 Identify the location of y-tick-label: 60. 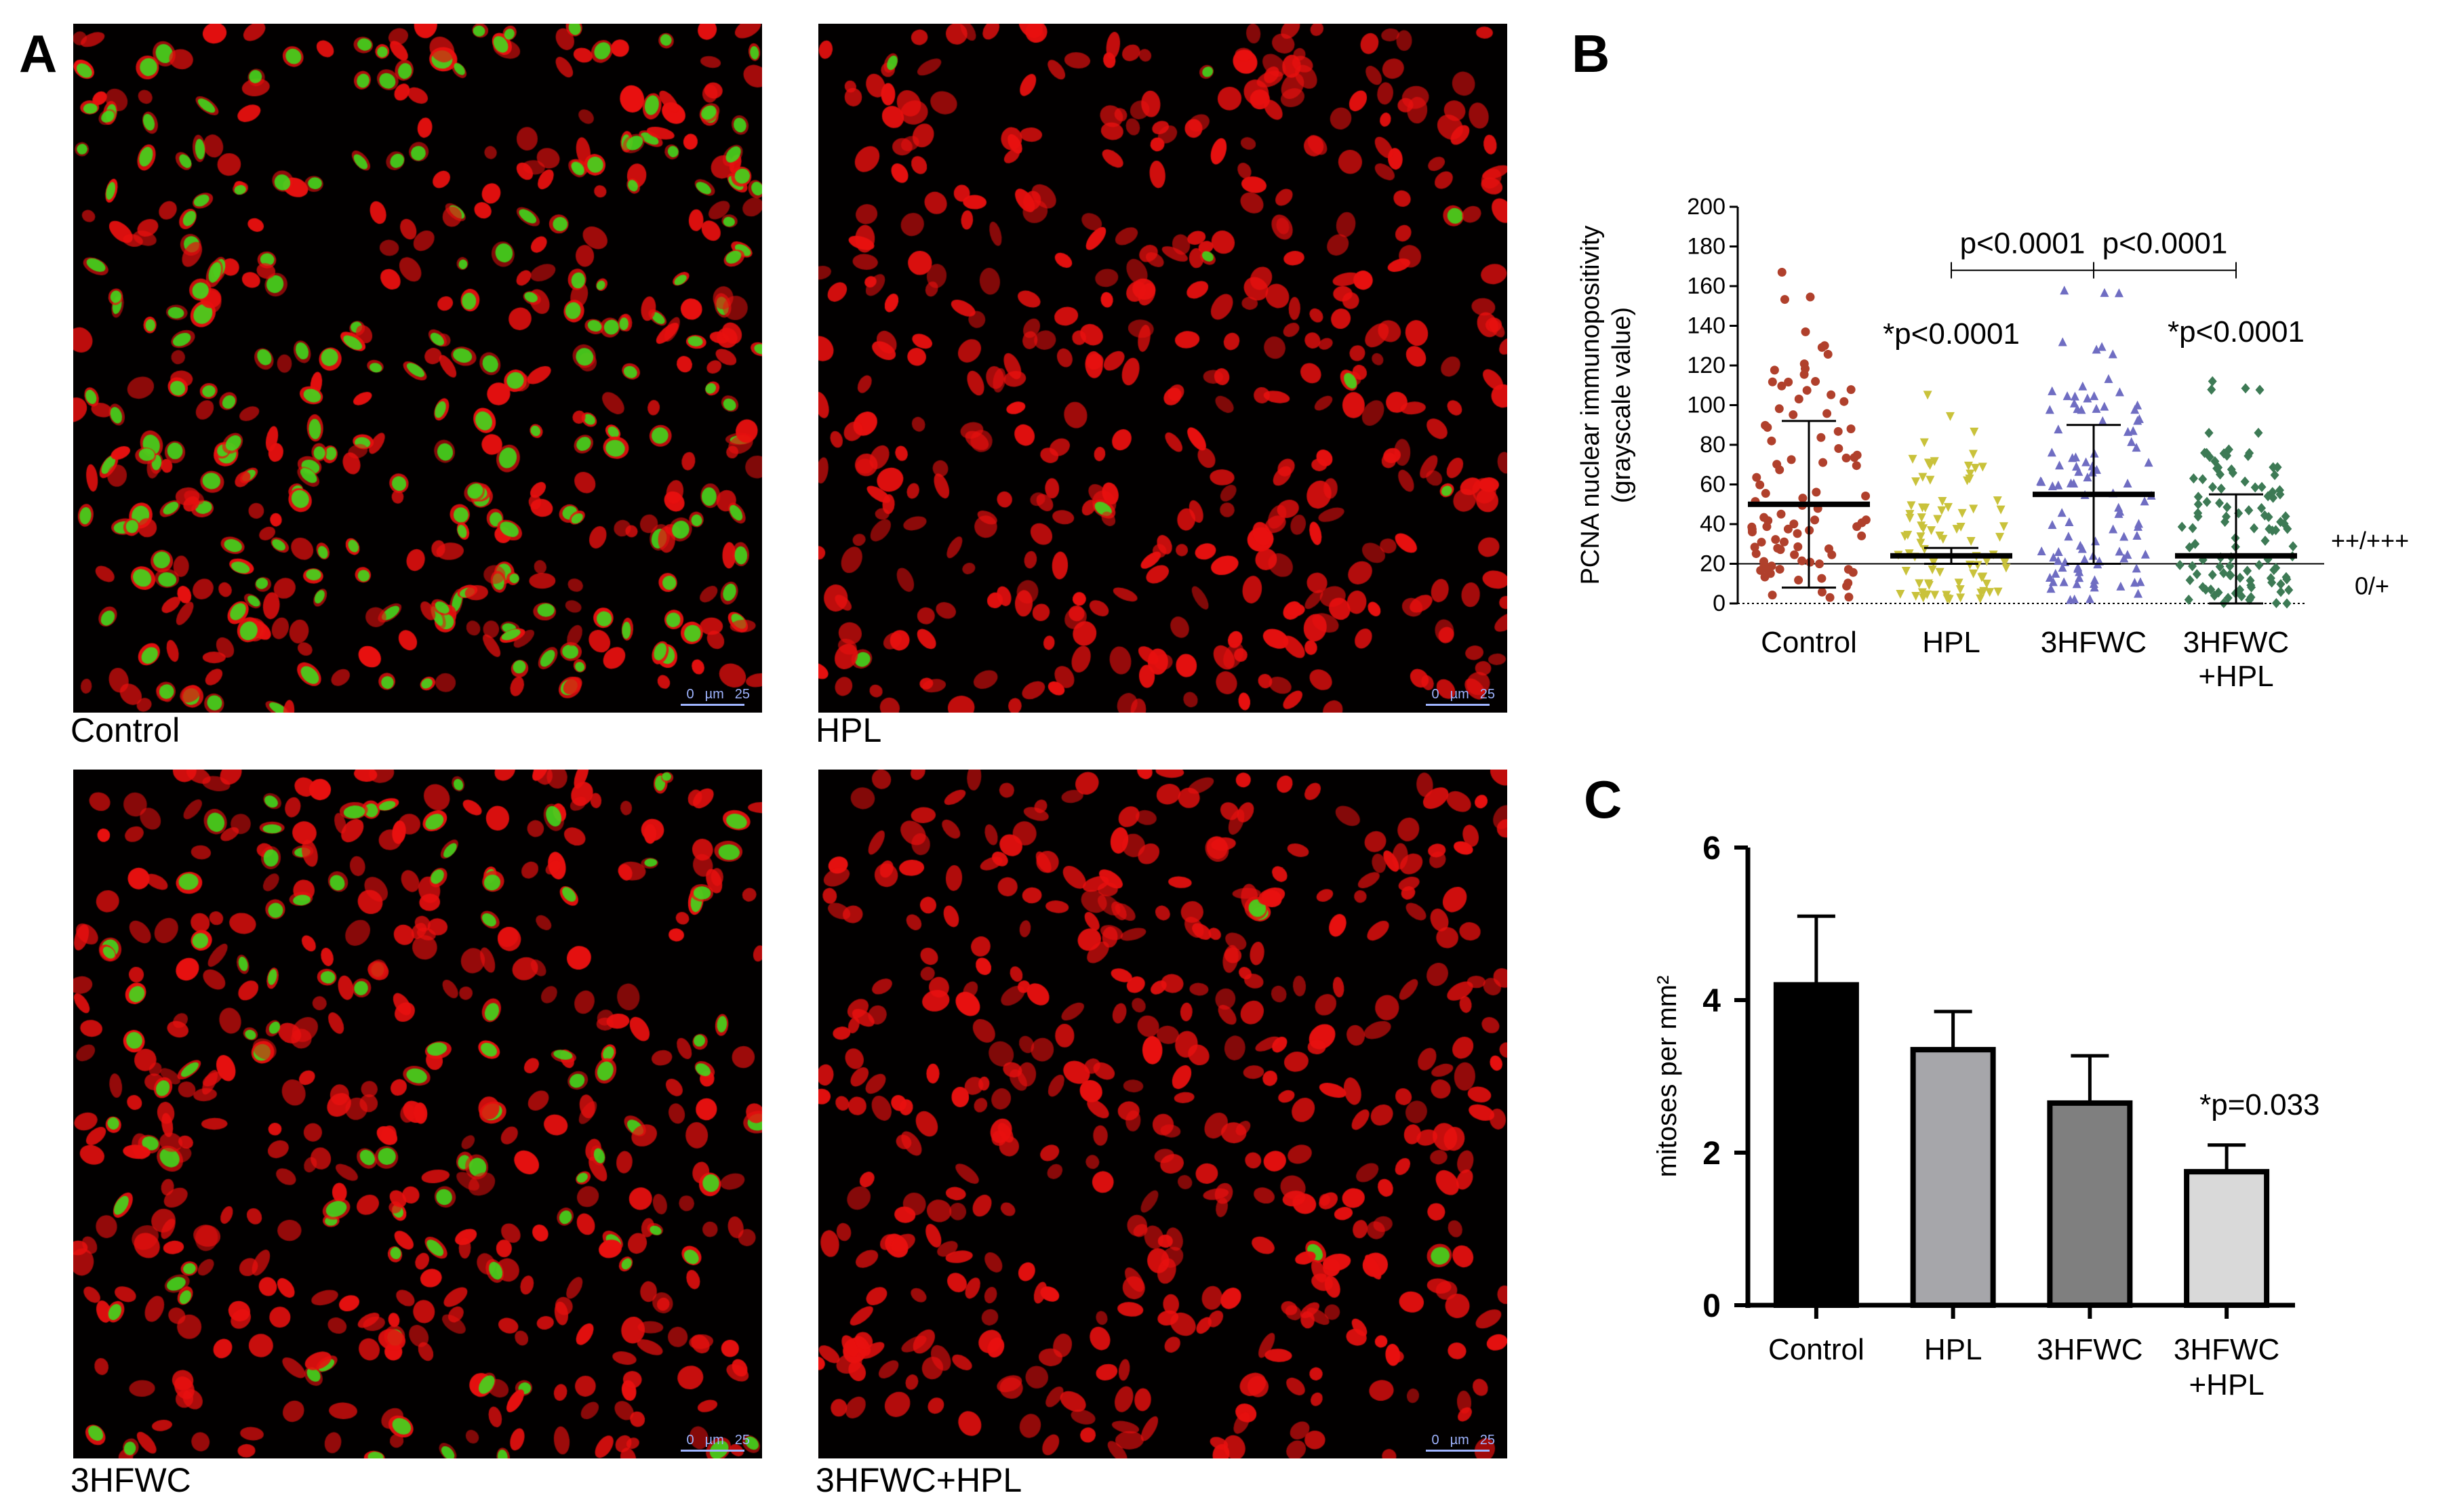
(1713, 485).